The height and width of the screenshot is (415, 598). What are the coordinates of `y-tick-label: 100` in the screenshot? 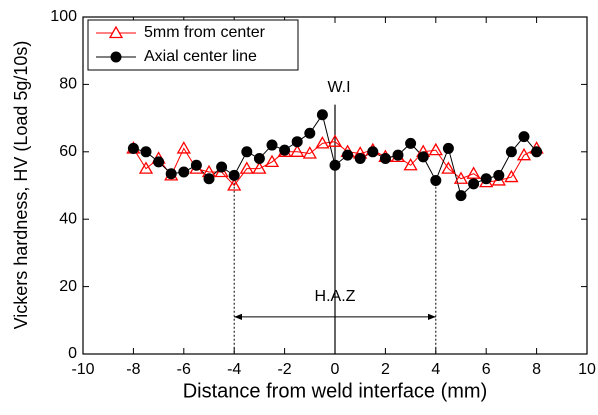 It's located at (63, 16).